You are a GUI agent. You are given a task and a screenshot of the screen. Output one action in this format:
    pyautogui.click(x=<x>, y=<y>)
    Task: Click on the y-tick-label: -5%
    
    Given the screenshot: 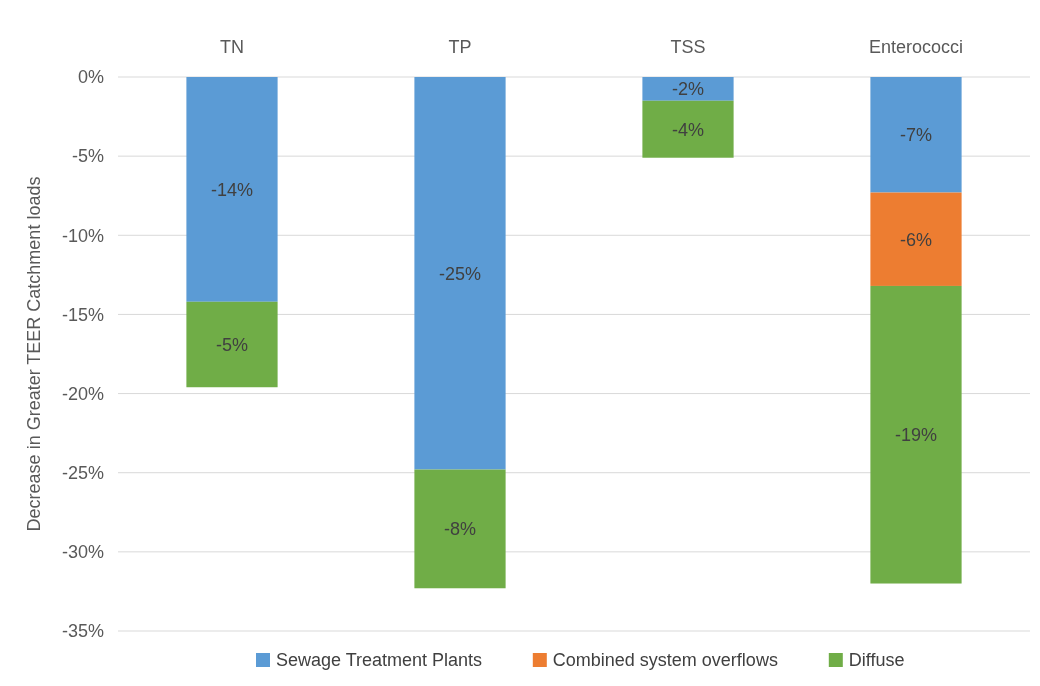 What is the action you would take?
    pyautogui.click(x=87, y=156)
    